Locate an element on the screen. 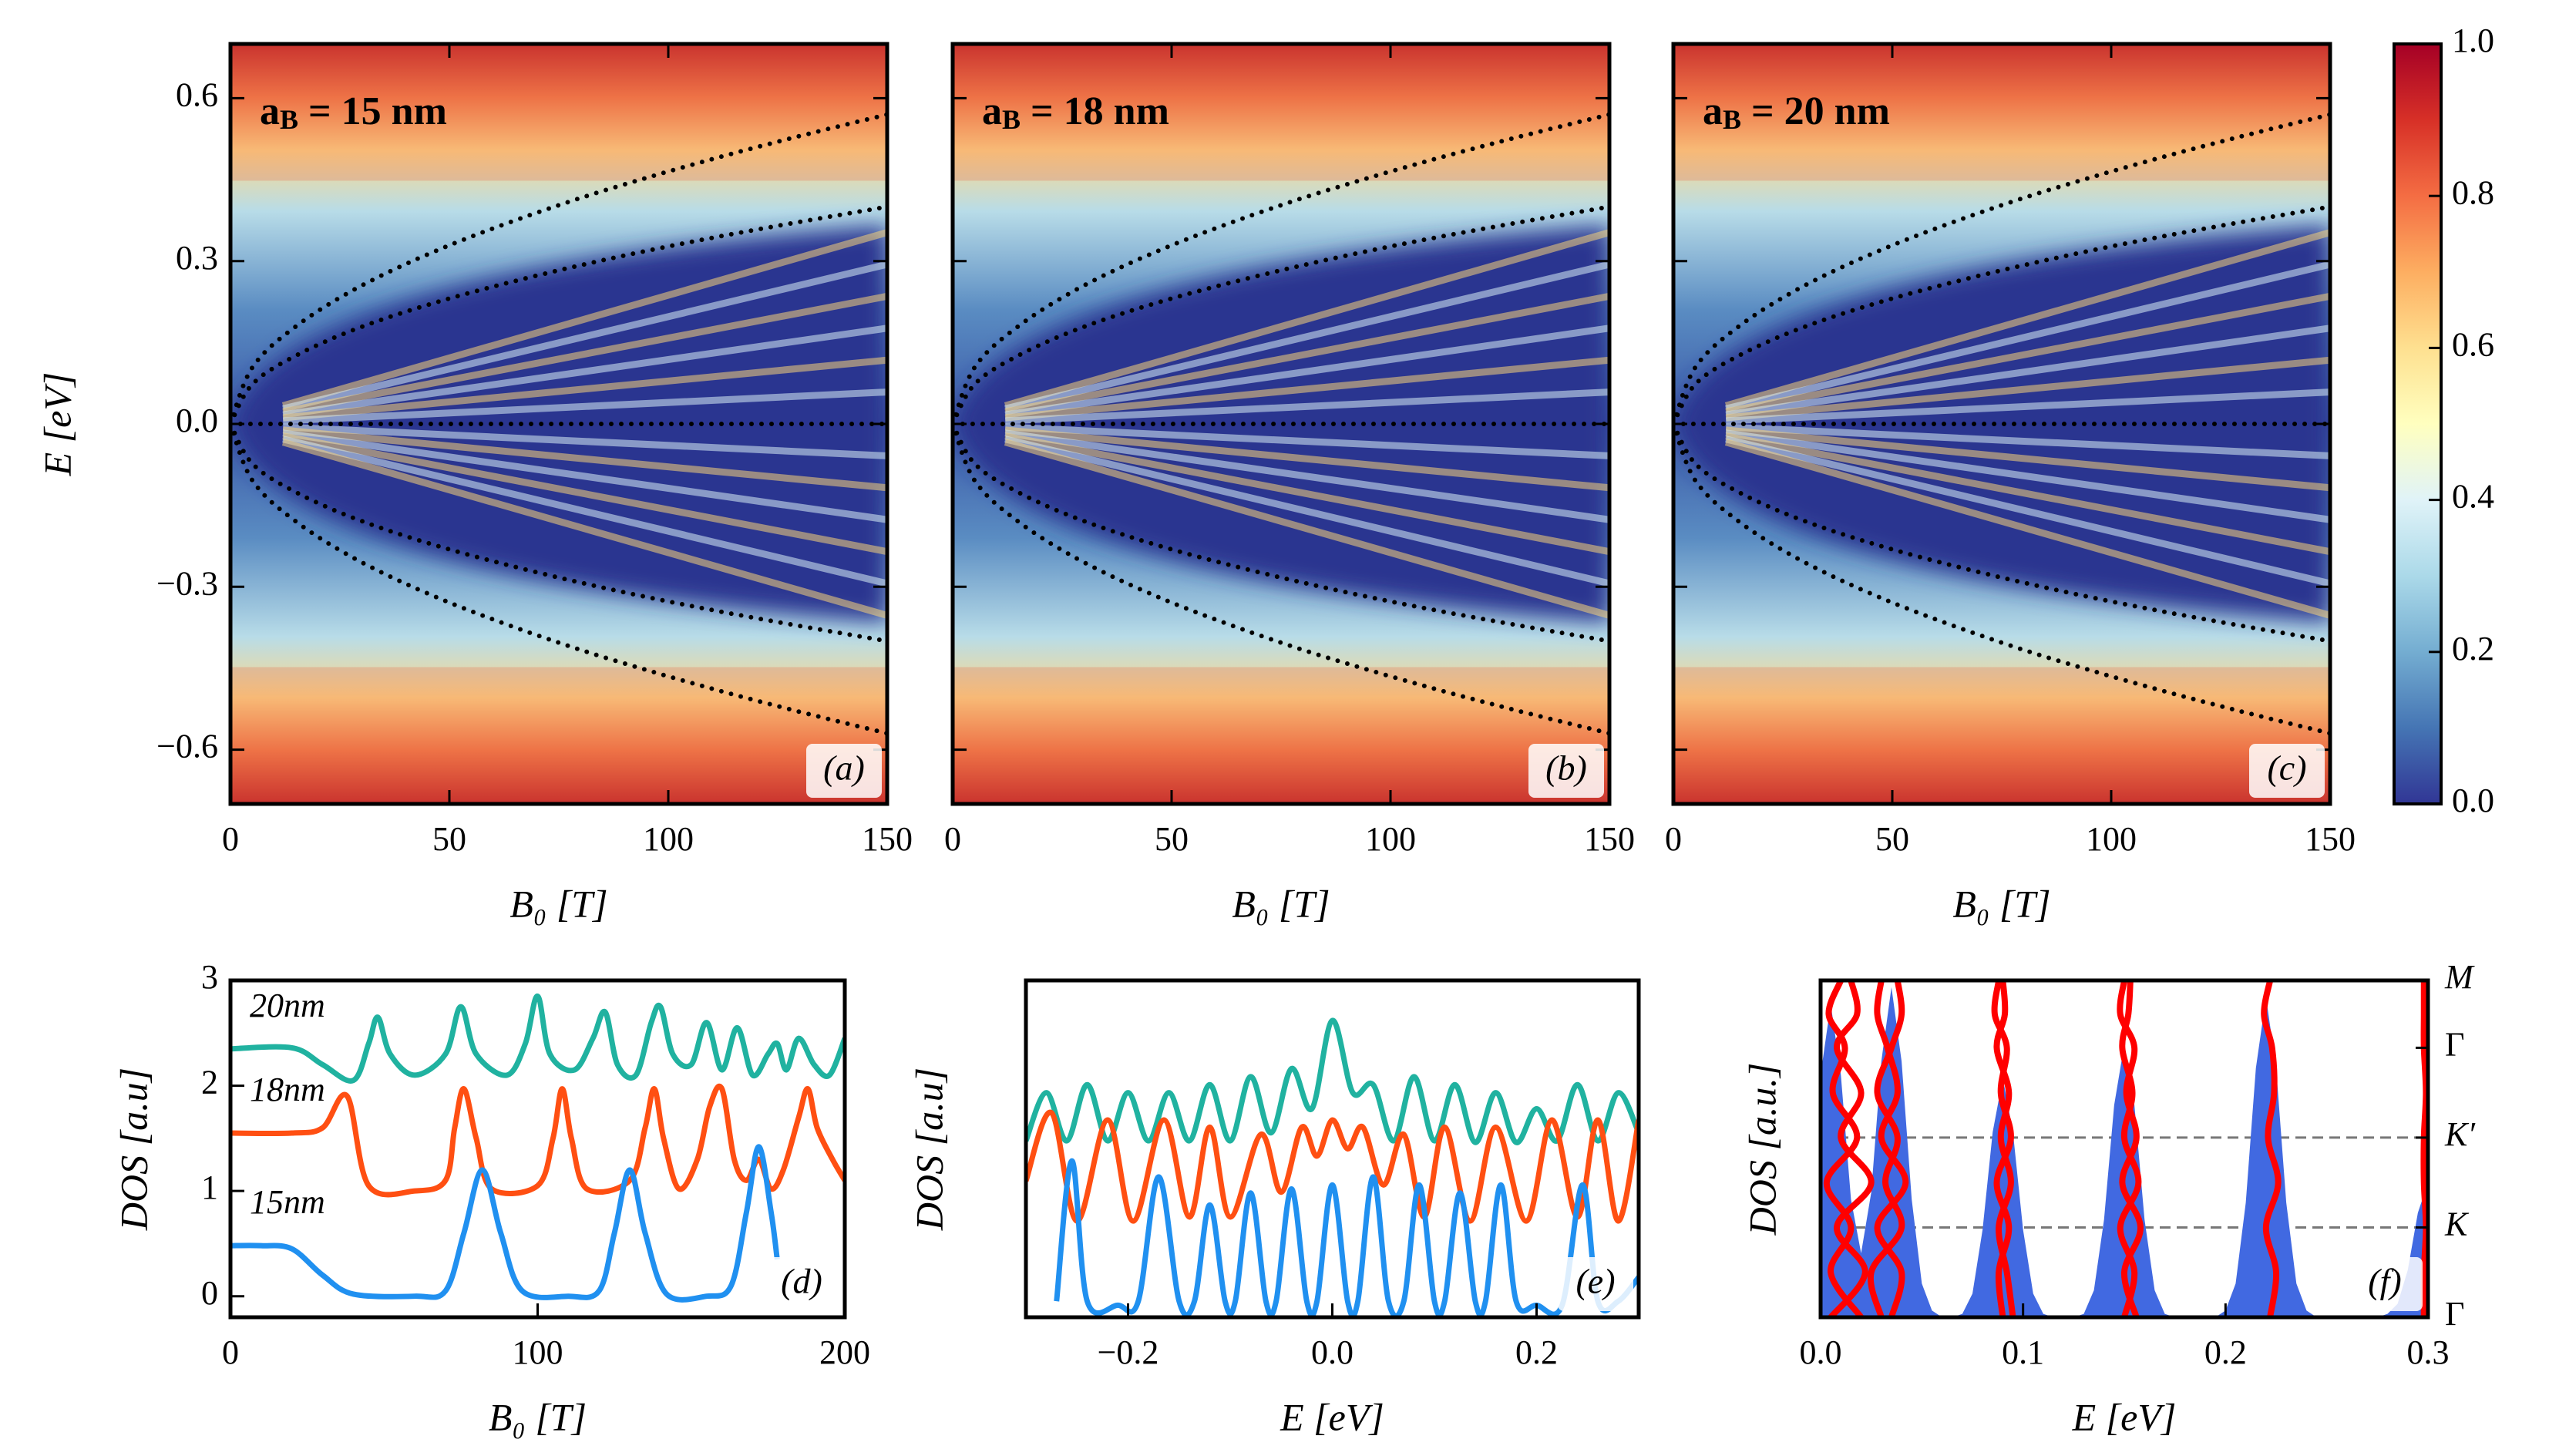 The image size is (2549, 1456). y-tick-label: 0.6 is located at coordinates (2473, 344).